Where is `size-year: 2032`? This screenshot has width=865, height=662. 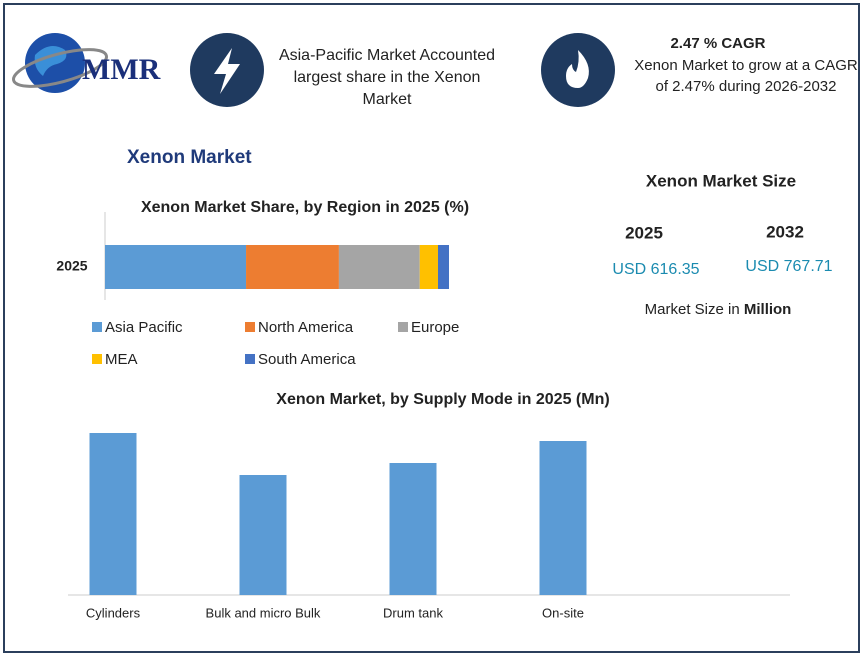
size-year: 2032 is located at coordinates (785, 231).